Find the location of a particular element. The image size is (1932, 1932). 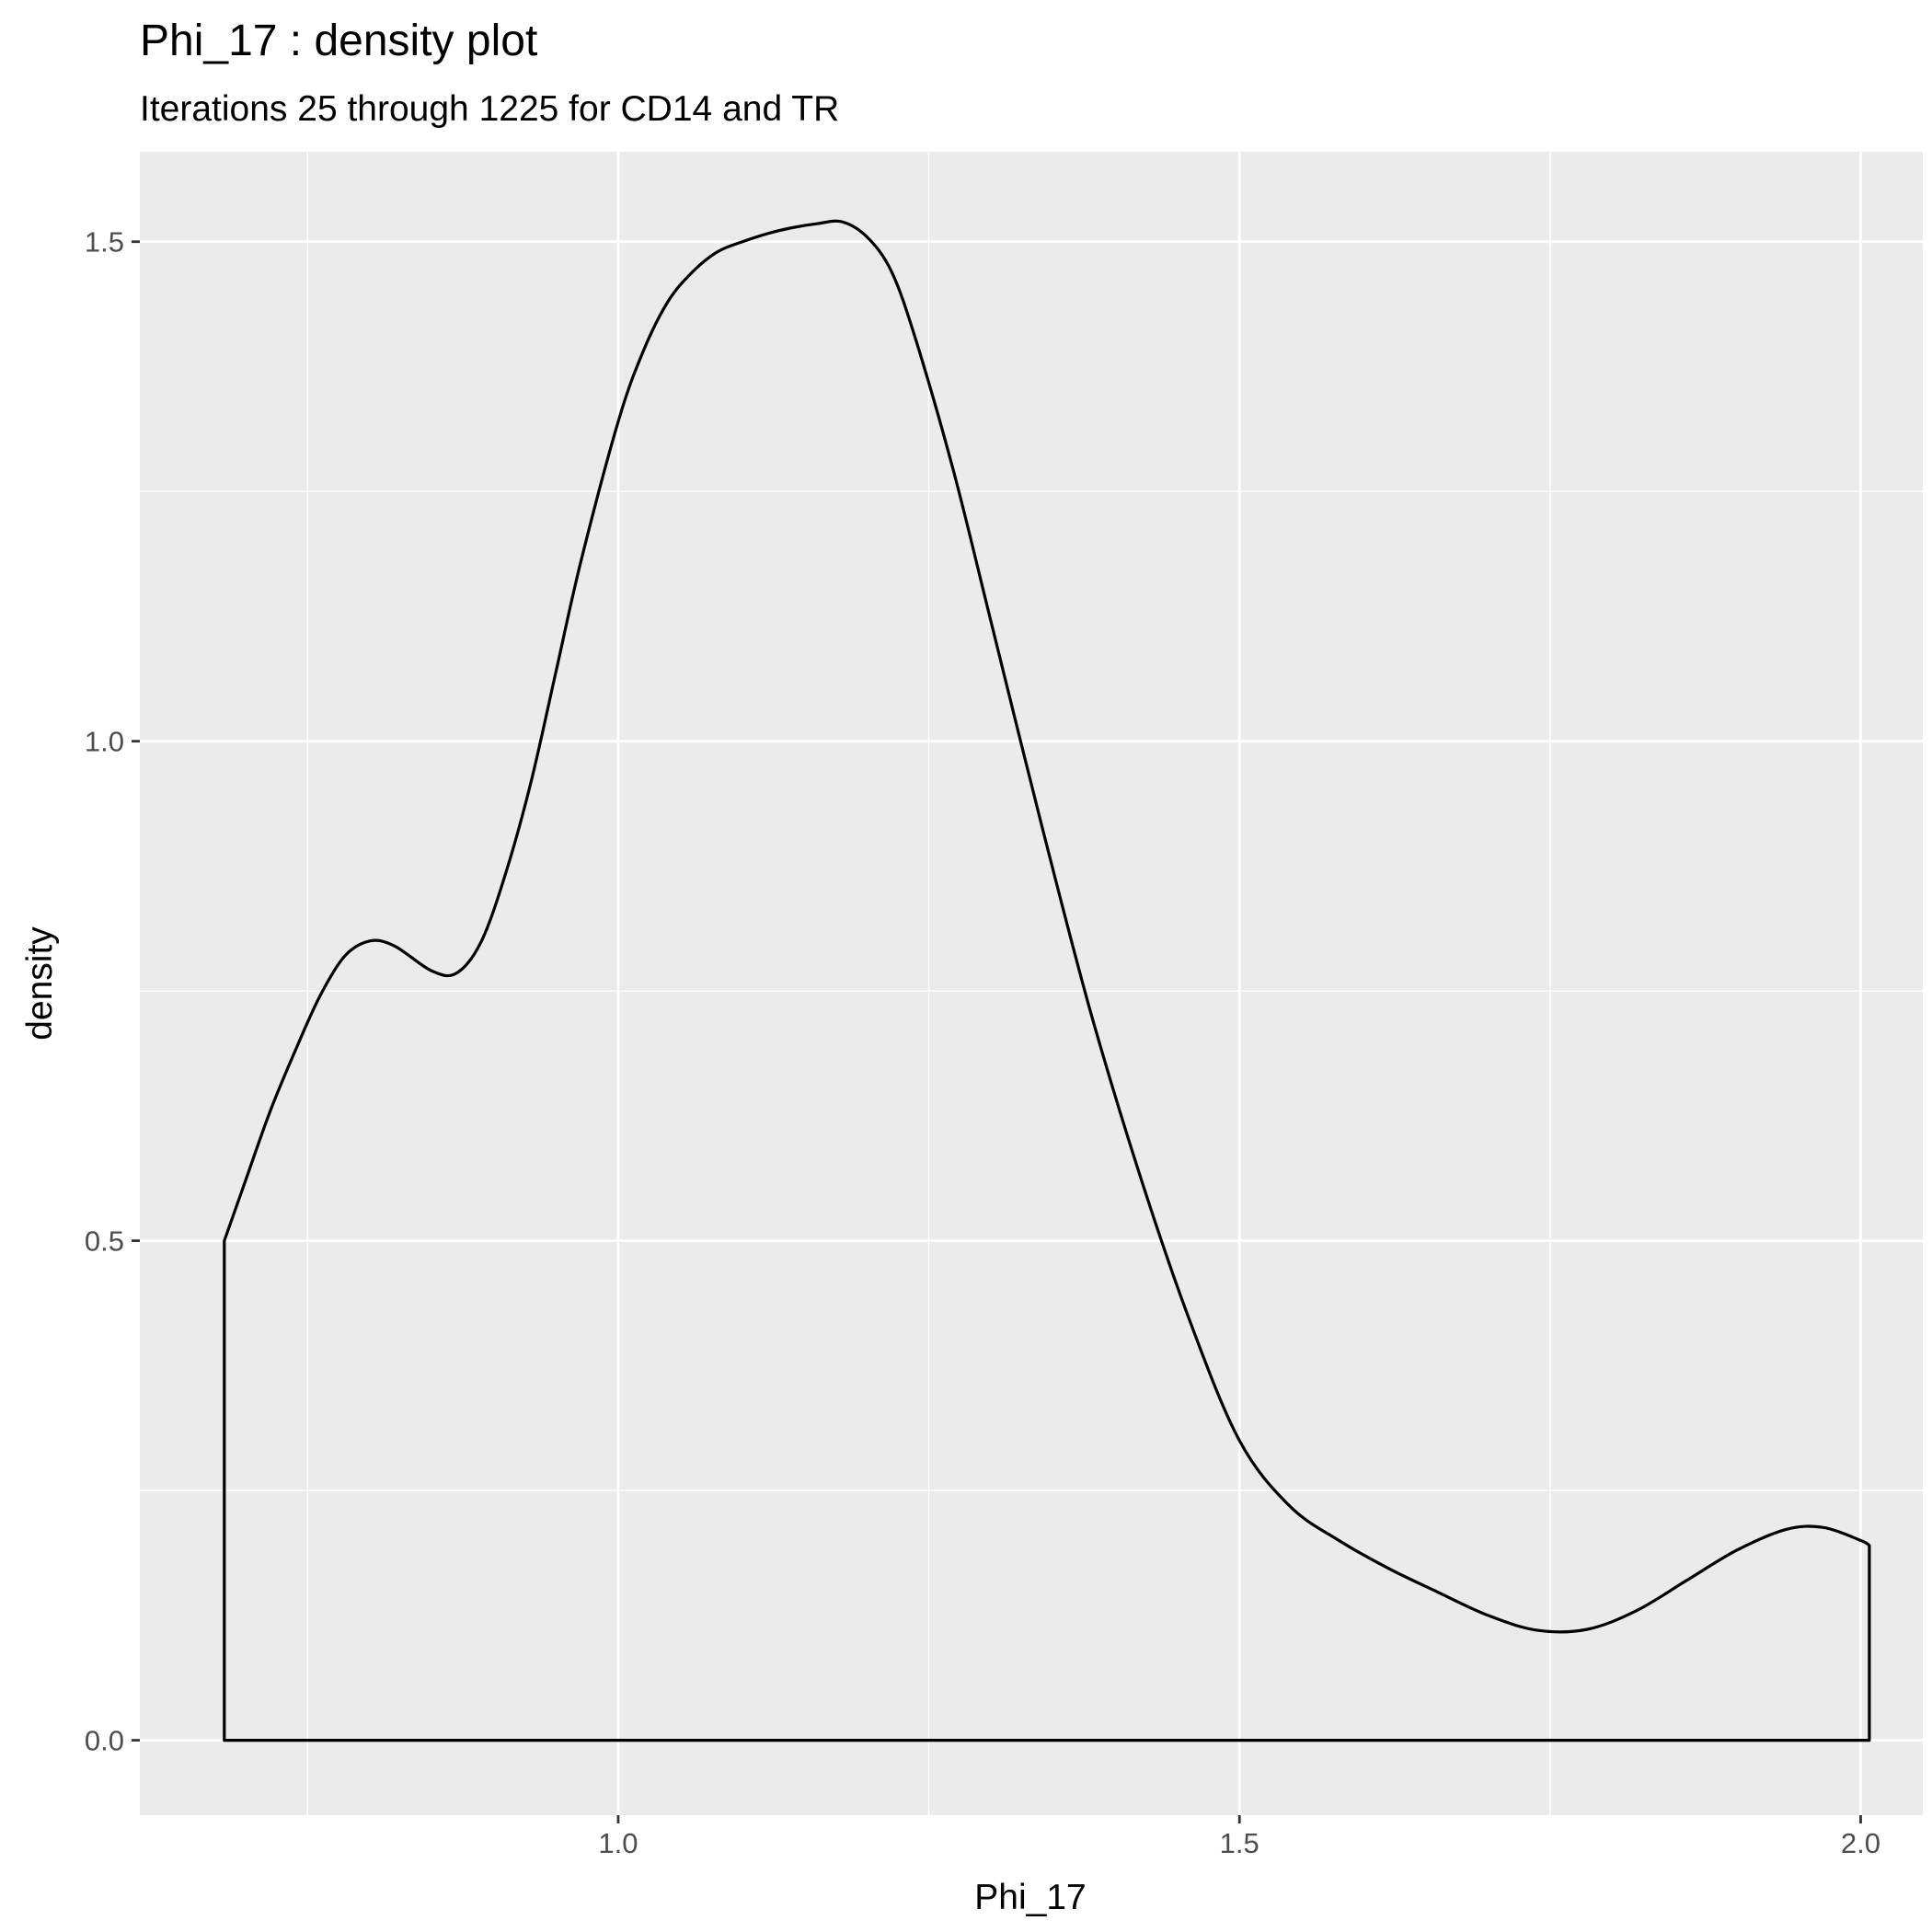

chart-title: Phi_17 : density plot is located at coordinates (338, 41).